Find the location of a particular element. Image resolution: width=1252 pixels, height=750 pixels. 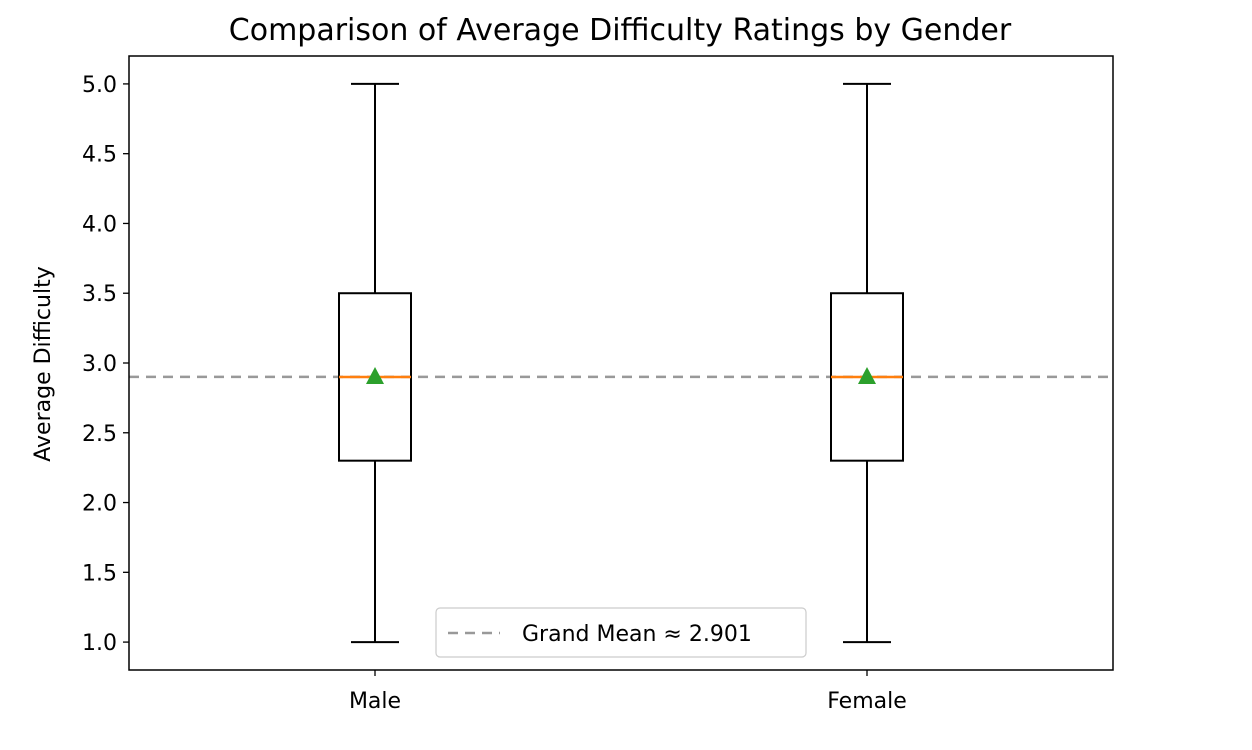

legend-label: Grand Mean ≈ 2.901 is located at coordinates (637, 634).